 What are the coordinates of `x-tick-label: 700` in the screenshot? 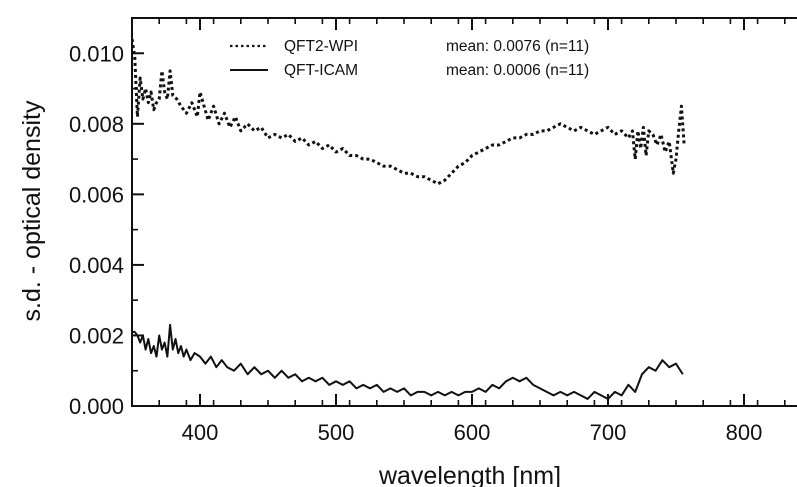 It's located at (608, 432).